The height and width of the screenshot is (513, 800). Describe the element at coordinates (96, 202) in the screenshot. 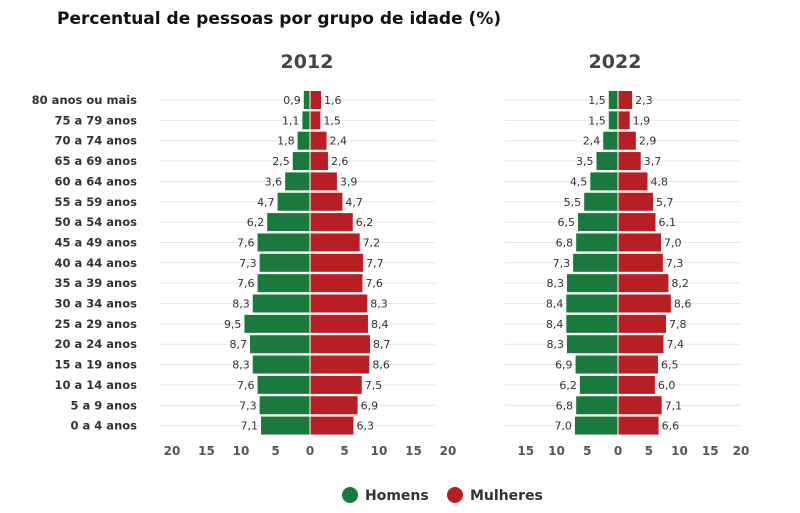

I see `category-label: 55 a 59 anos` at that location.